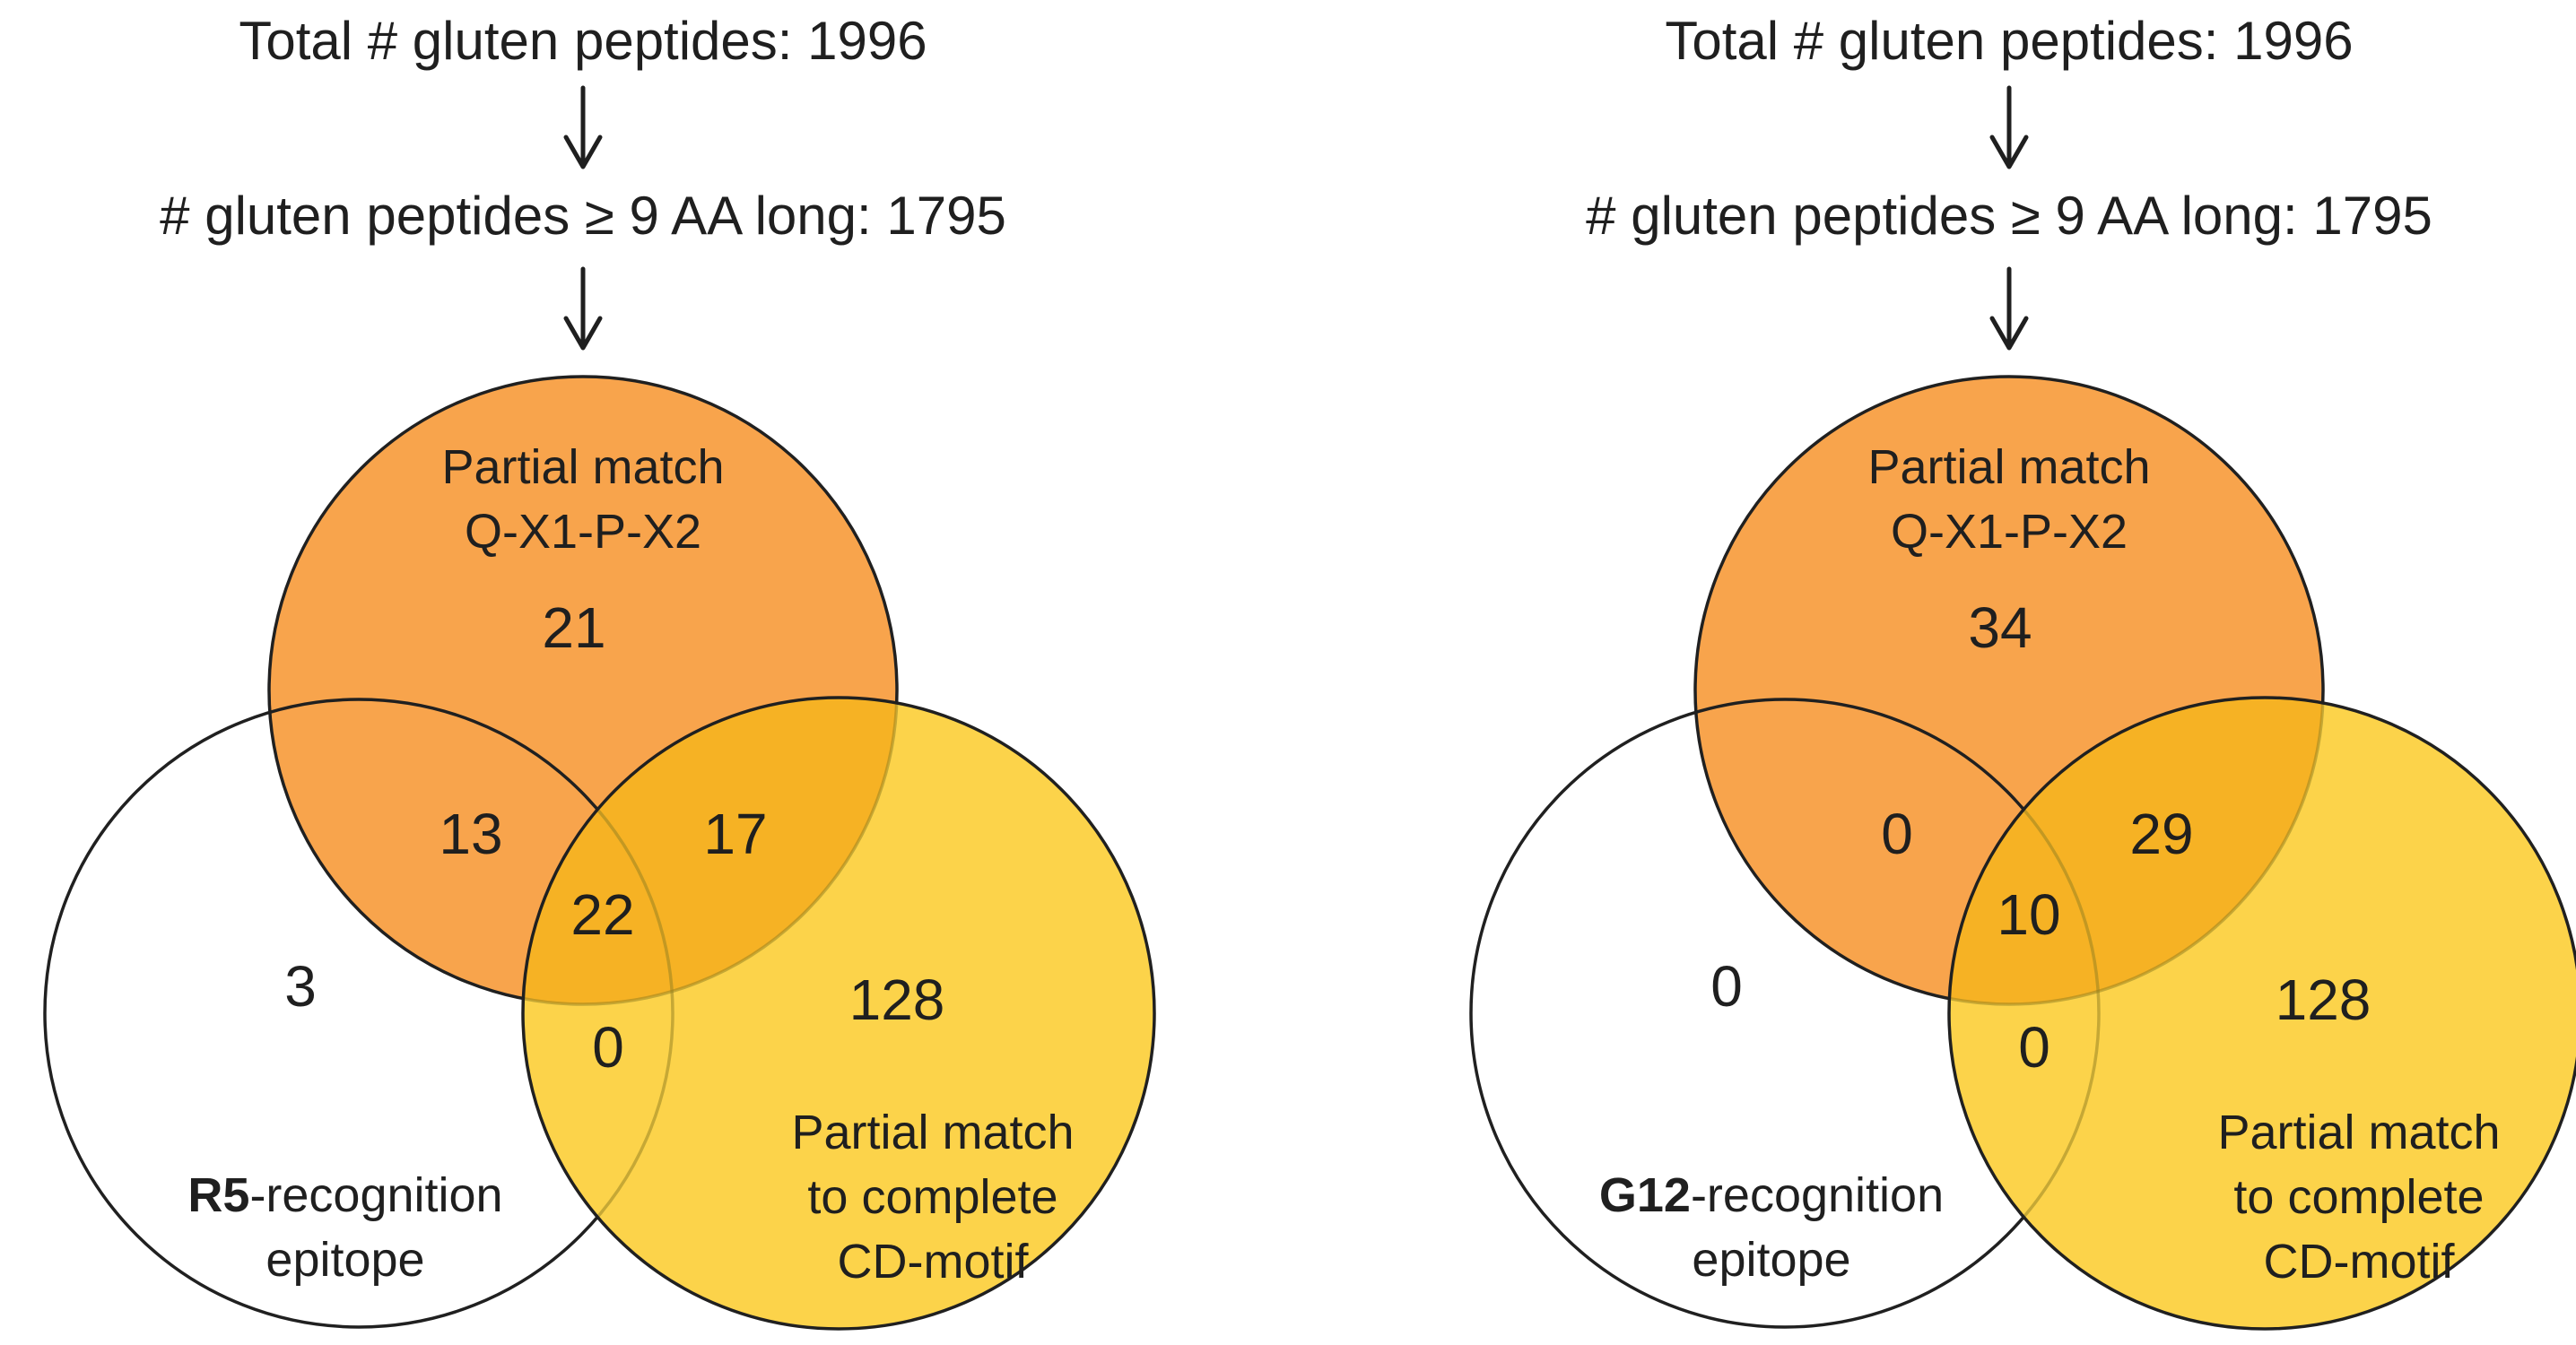 The image size is (2576, 1345). Describe the element at coordinates (300, 986) in the screenshot. I see `count-white-only: 3` at that location.